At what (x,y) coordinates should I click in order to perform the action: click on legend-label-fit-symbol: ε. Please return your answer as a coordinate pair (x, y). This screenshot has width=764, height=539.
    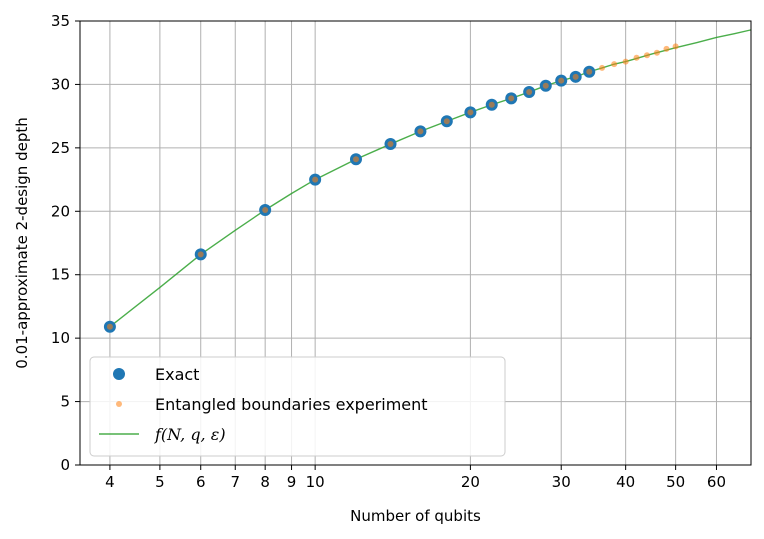
    Looking at the image, I should click on (215, 434).